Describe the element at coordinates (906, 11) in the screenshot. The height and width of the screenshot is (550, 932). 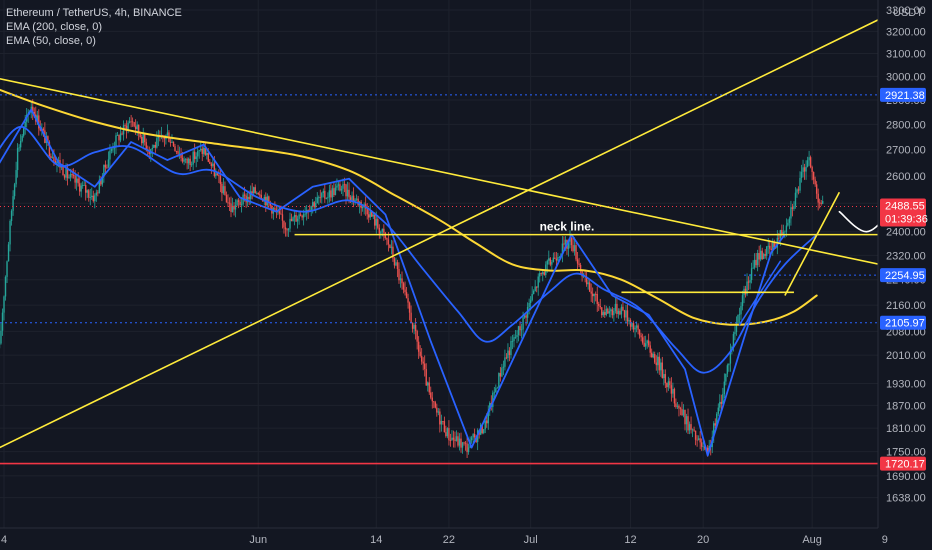
I see `y-tick-label: 3300.00` at that location.